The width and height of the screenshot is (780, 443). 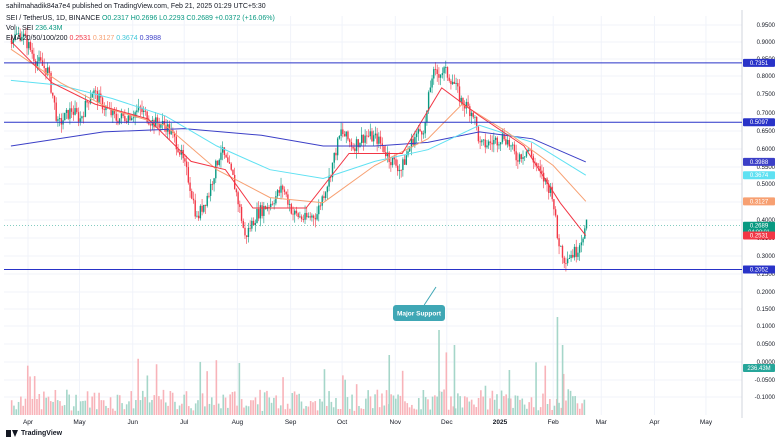 What do you see at coordinates (766, 168) in the screenshot?
I see `y-tick-label: 0.5500` at bounding box center [766, 168].